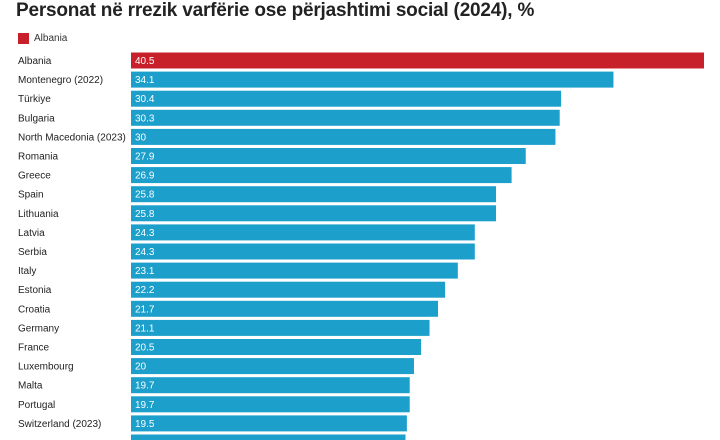 The width and height of the screenshot is (720, 440). I want to click on bar-italy, so click(294, 270).